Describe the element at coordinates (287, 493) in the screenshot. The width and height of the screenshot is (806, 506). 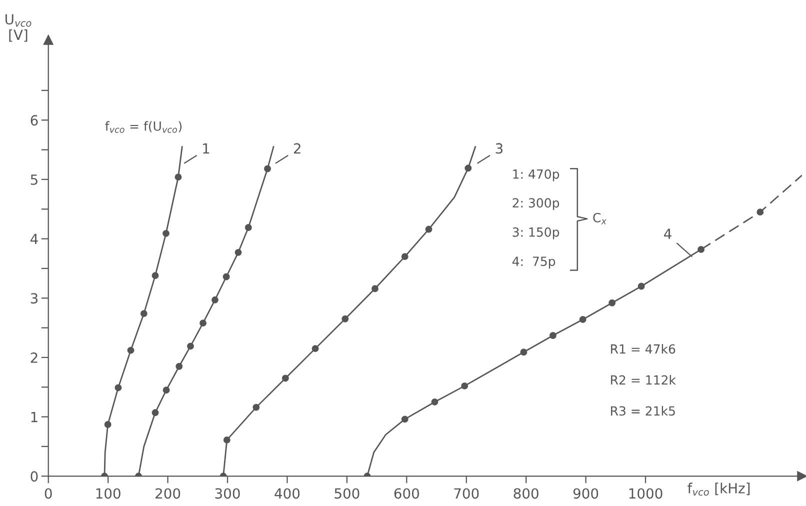
I see `x-tick-label: 400` at that location.